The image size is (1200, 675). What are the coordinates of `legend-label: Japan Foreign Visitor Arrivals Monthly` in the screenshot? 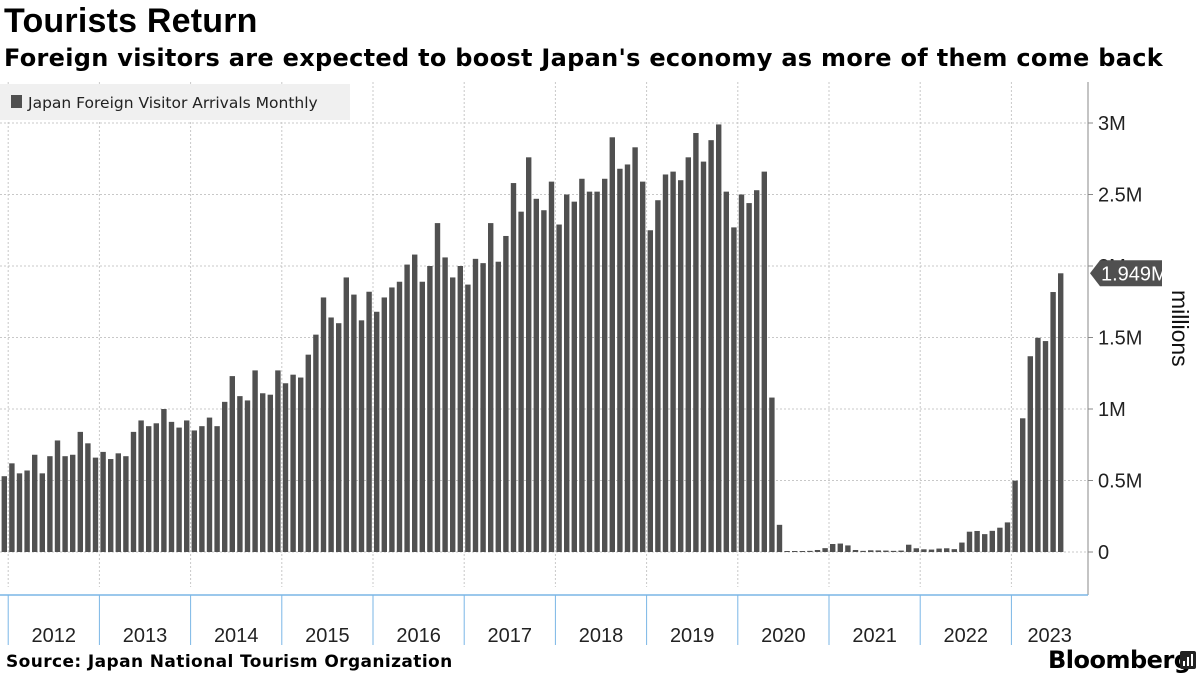 It's located at (172, 103).